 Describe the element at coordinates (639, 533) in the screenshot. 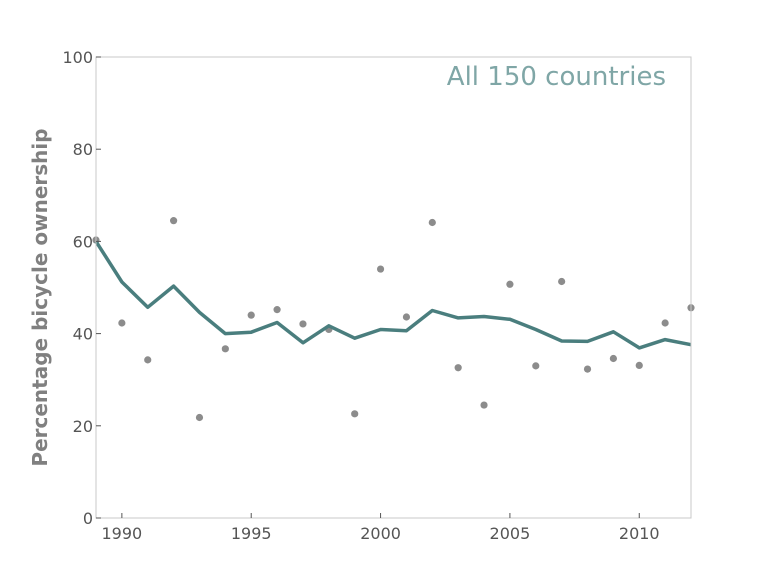

I see `x-tick-label: 2010` at that location.